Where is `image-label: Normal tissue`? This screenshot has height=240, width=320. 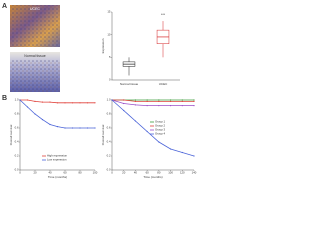 image-label: Normal tissue is located at coordinates (34, 56).